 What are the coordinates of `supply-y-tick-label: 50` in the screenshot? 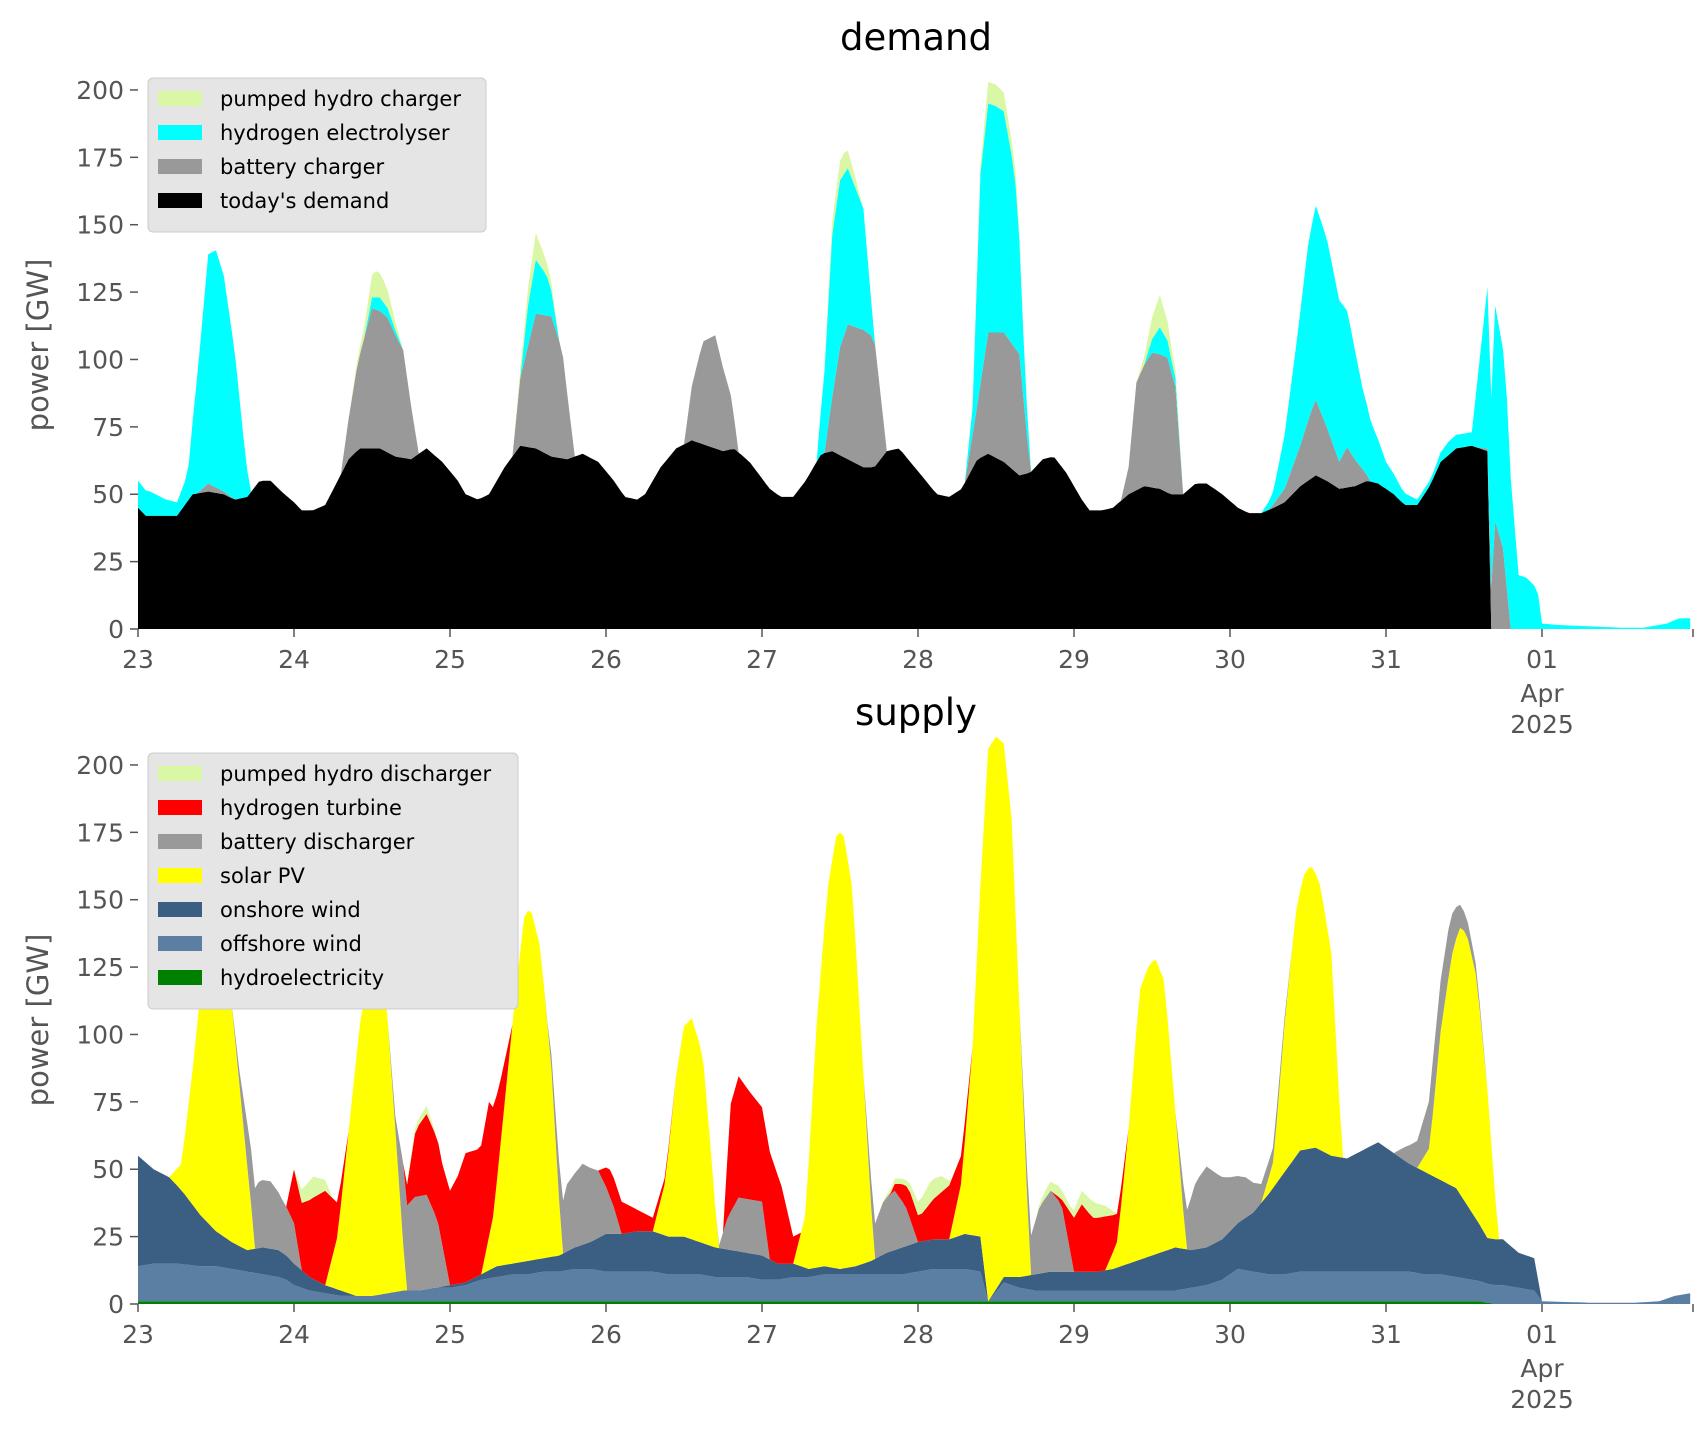 It's located at (108, 1169).